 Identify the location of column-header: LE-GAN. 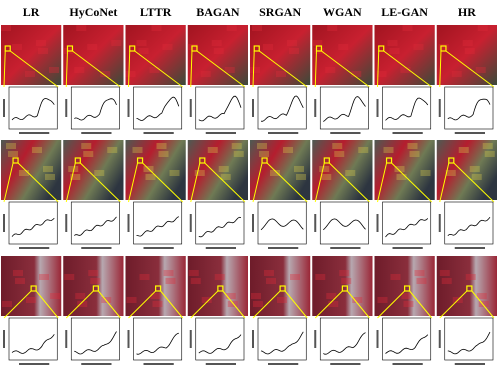
(404, 12).